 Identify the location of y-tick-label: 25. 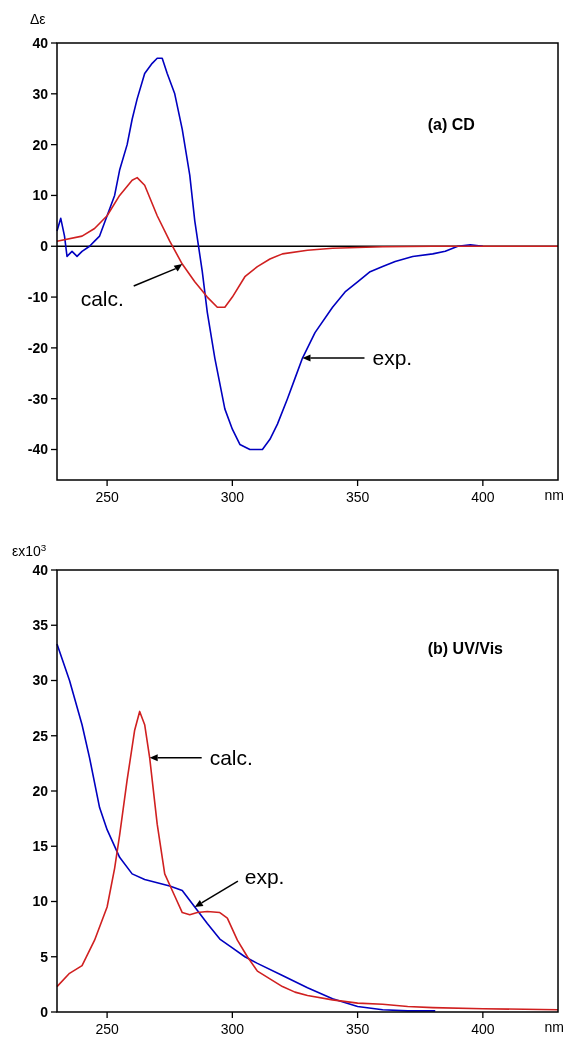
(40, 735).